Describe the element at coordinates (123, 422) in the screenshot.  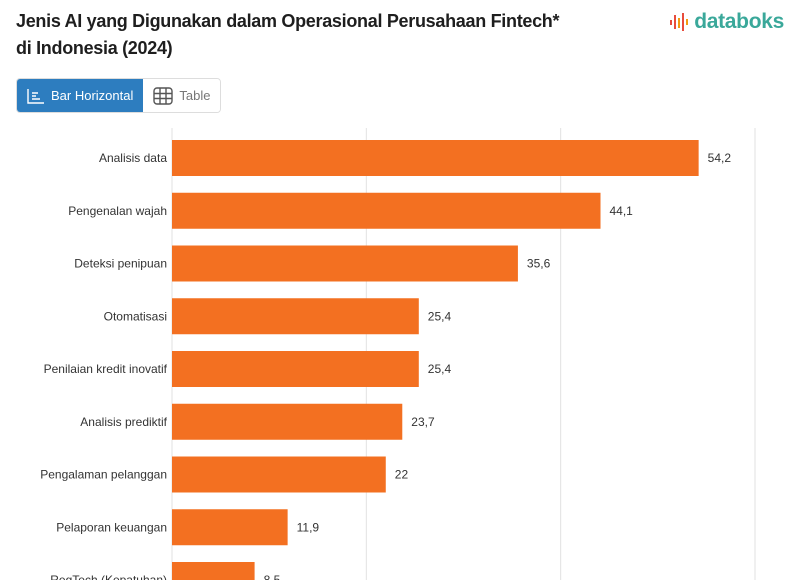
I see `category-label: Analisis prediktif` at that location.